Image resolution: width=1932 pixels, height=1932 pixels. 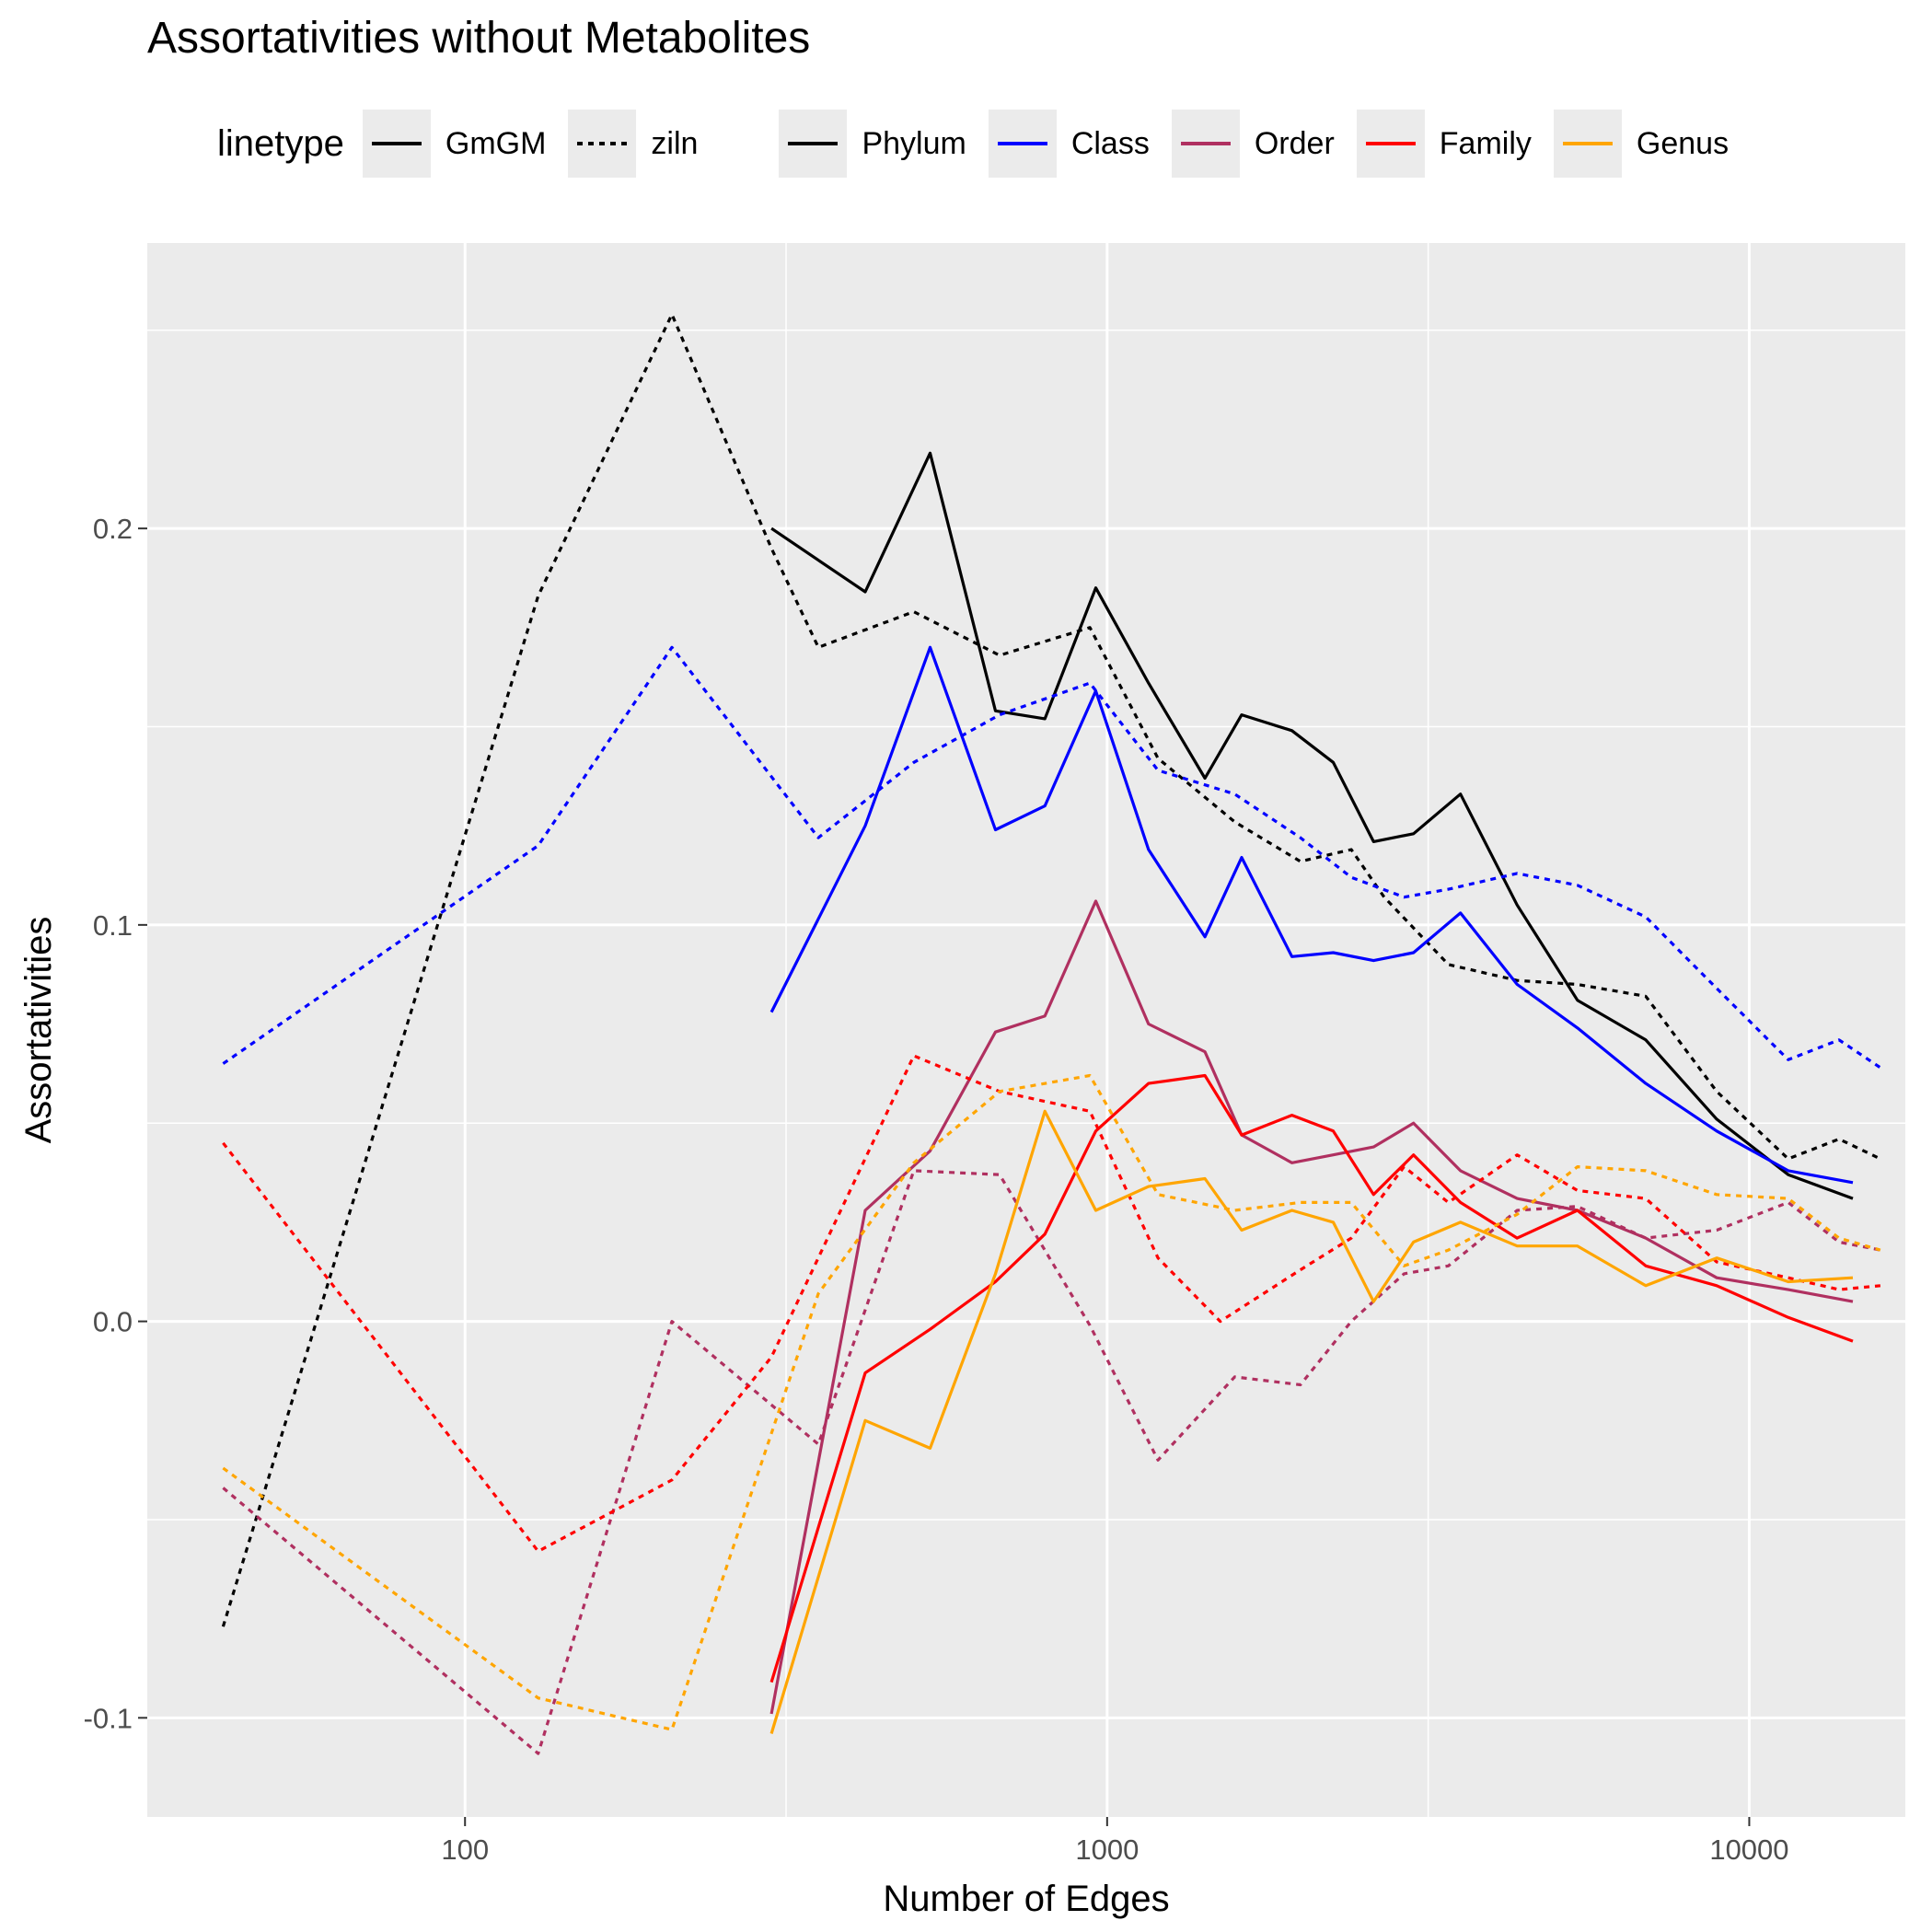 What do you see at coordinates (479, 38) in the screenshot?
I see `chart-title: Assortativities without Metabolites` at bounding box center [479, 38].